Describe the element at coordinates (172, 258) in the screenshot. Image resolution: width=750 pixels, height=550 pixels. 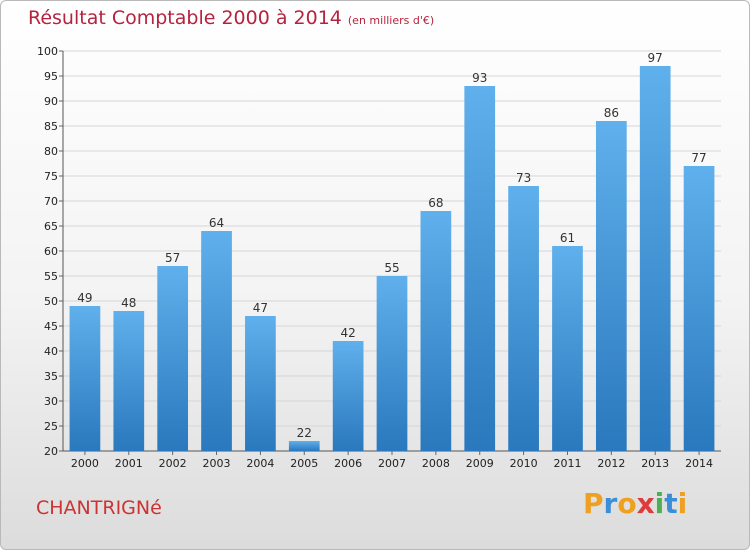
I see `data-label: 57` at that location.